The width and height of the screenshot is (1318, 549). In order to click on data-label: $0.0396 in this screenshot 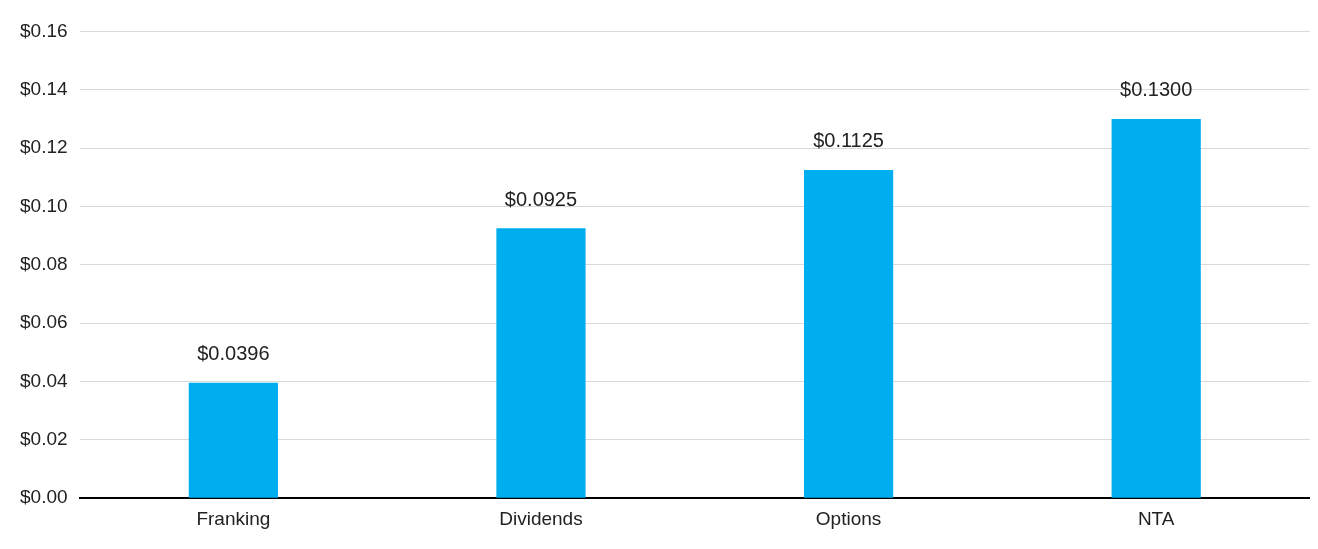, I will do `click(233, 353)`.